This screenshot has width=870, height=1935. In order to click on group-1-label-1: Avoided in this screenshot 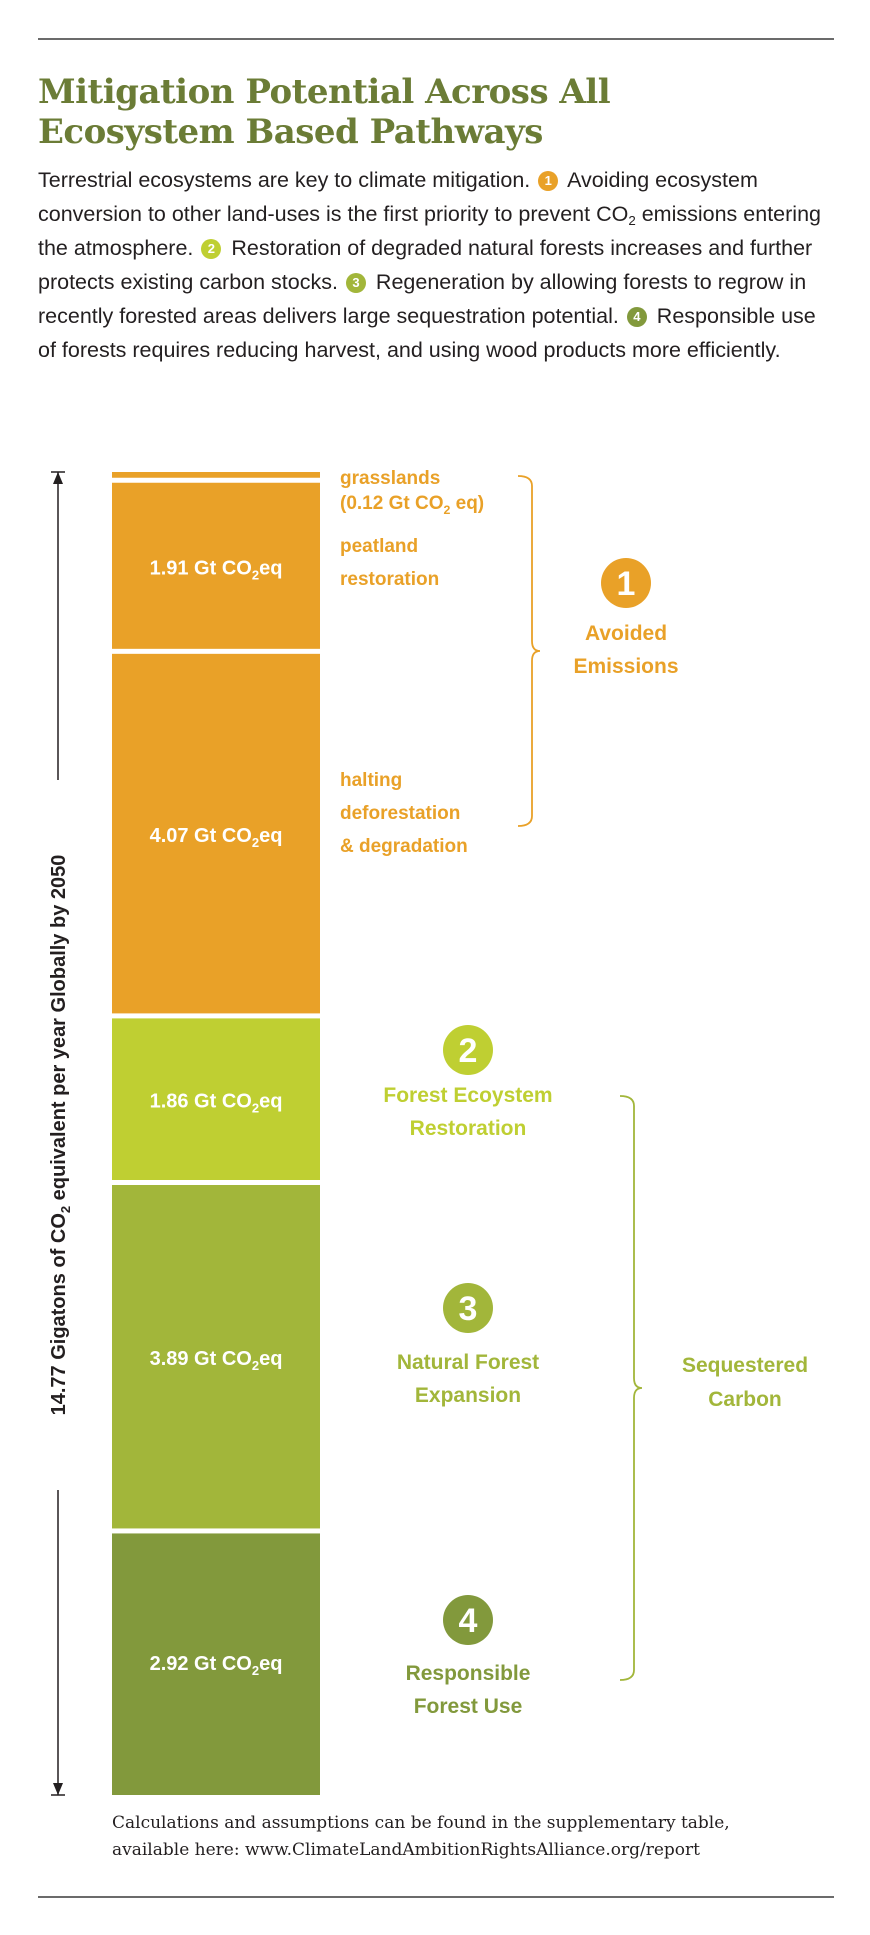, I will do `click(626, 633)`.